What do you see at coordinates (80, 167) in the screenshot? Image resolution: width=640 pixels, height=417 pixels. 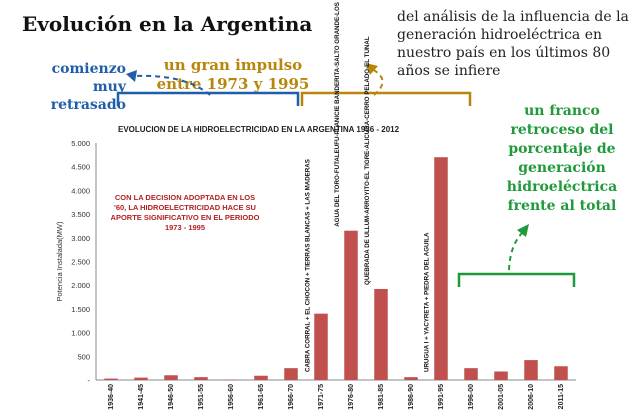 I see `y-tick-label: 4.500` at bounding box center [80, 167].